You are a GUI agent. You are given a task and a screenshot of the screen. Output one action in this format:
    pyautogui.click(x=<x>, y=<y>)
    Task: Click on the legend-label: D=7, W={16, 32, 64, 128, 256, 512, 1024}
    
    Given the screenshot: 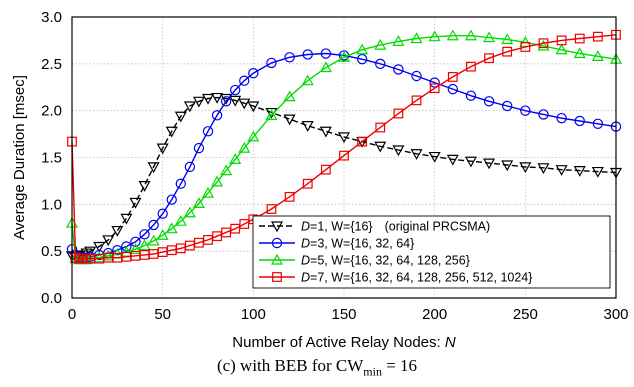 What is the action you would take?
    pyautogui.click(x=416, y=278)
    